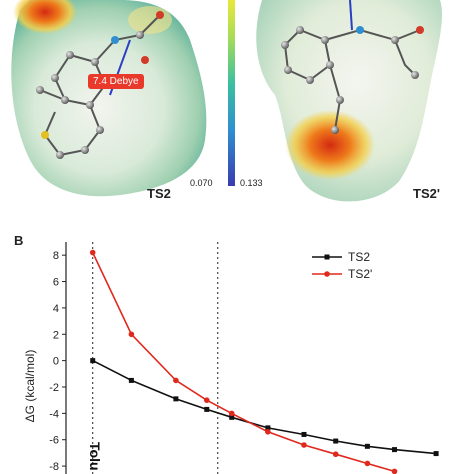 This screenshot has width=474, height=474. What do you see at coordinates (159, 193) in the screenshot?
I see `ts2-label: TS2` at bounding box center [159, 193].